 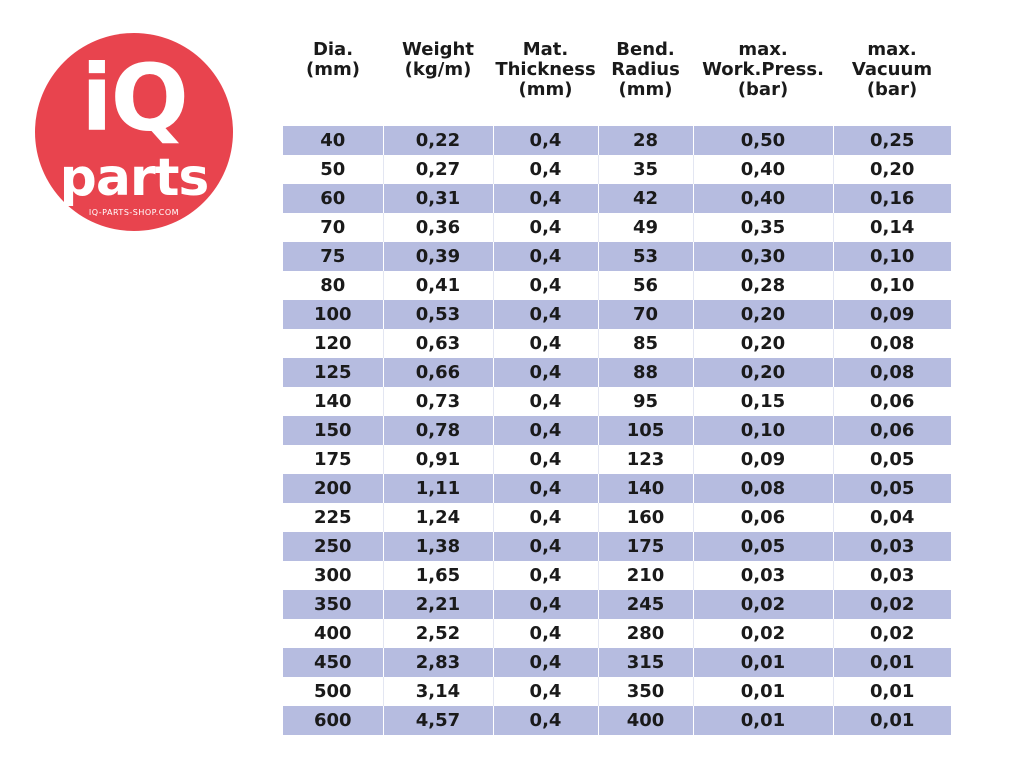 I want to click on cell-dia: 150, so click(x=333, y=430).